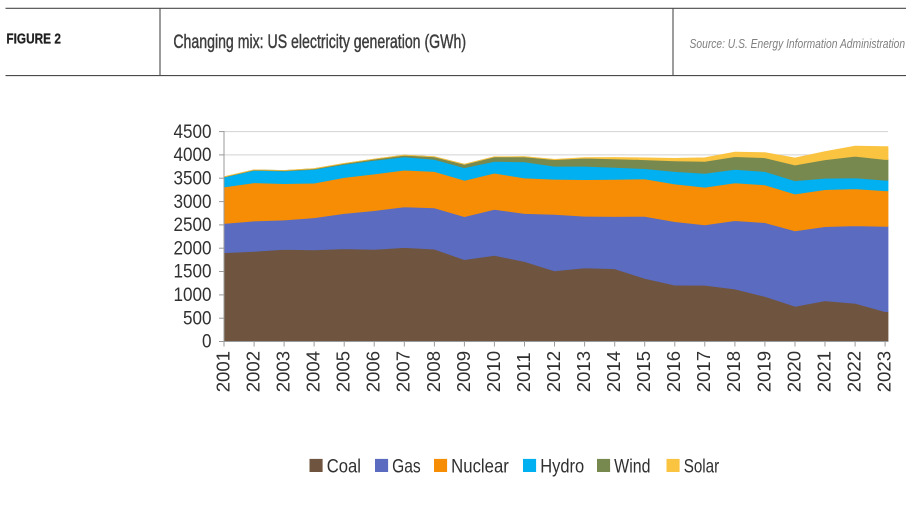 Image resolution: width=917 pixels, height=519 pixels. What do you see at coordinates (192, 271) in the screenshot?
I see `svg-text: 1500` at bounding box center [192, 271].